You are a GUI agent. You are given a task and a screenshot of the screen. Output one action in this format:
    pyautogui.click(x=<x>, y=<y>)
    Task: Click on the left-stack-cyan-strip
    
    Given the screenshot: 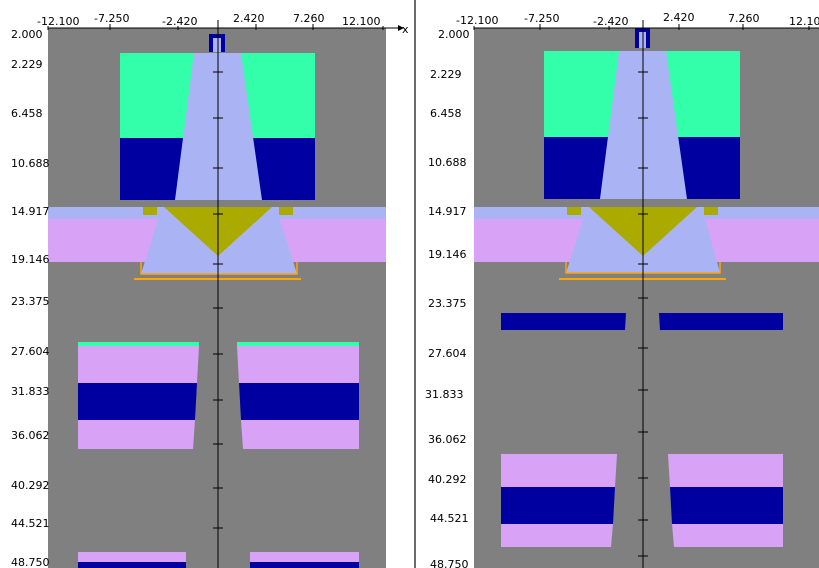 What is the action you would take?
    pyautogui.click(x=138, y=344)
    